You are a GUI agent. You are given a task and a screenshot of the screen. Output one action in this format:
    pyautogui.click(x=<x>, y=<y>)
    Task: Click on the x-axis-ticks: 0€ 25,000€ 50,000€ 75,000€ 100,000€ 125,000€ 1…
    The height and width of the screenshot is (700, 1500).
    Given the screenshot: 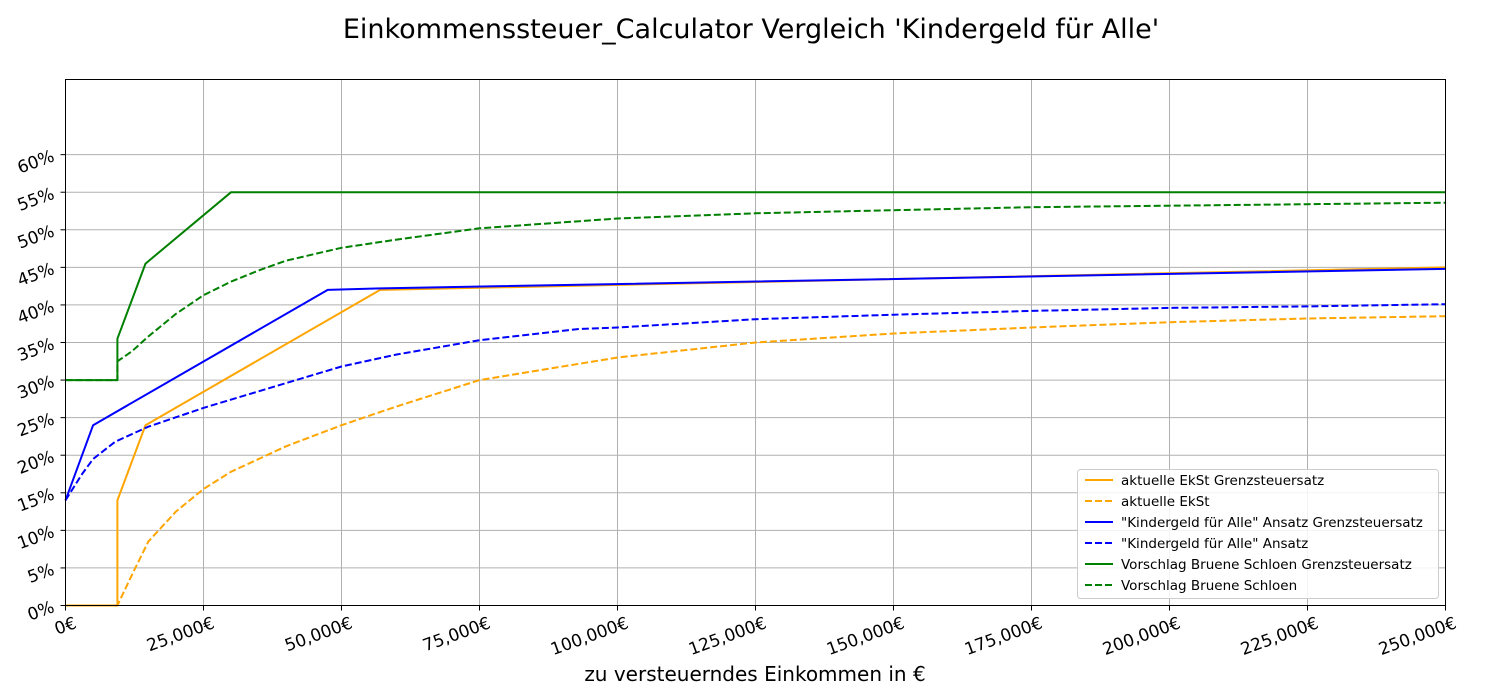 What is the action you would take?
    pyautogui.click(x=755, y=632)
    